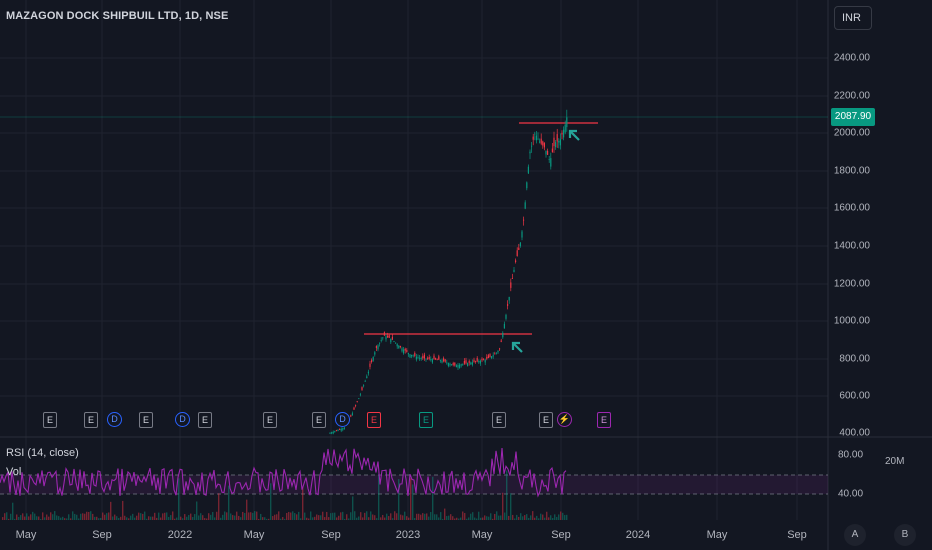 This screenshot has width=932, height=550. Describe the element at coordinates (42, 453) in the screenshot. I see `rsi-legend: RSI (14, close)` at that location.